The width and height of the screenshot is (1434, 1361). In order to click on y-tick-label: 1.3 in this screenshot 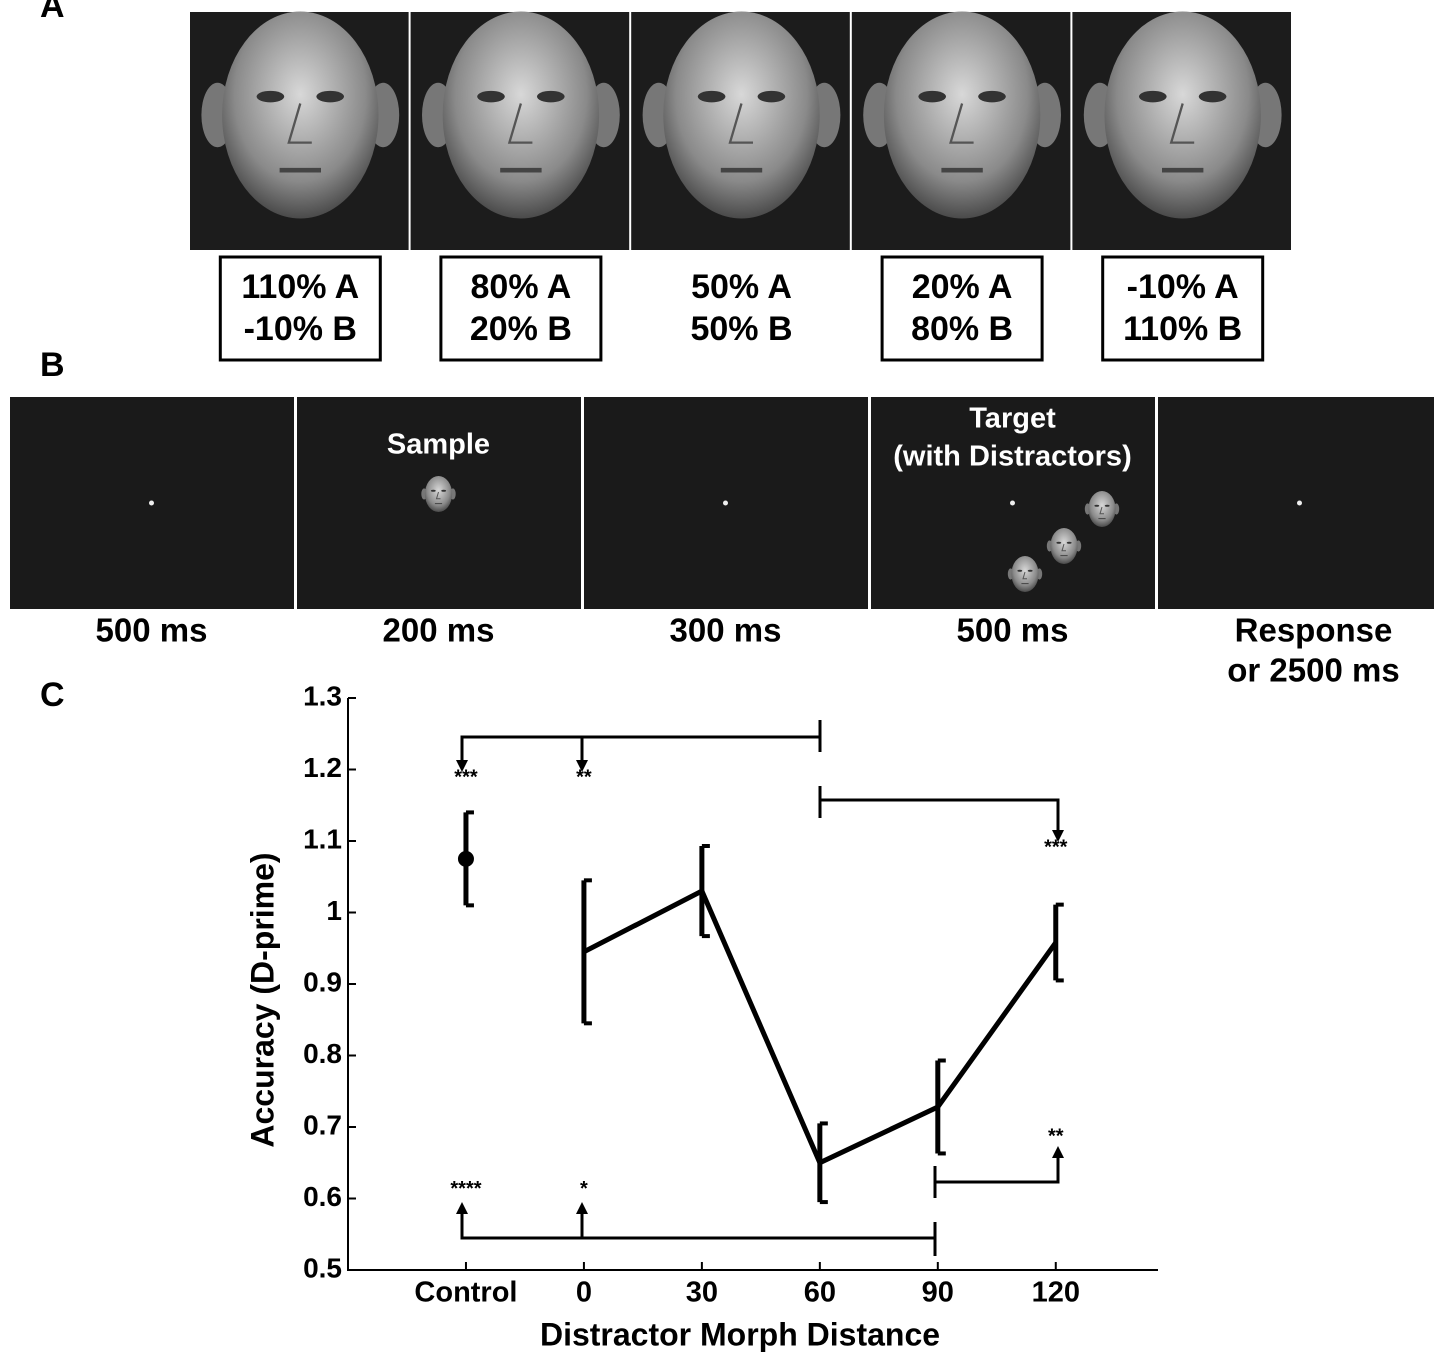, I will do `click(322, 695)`.